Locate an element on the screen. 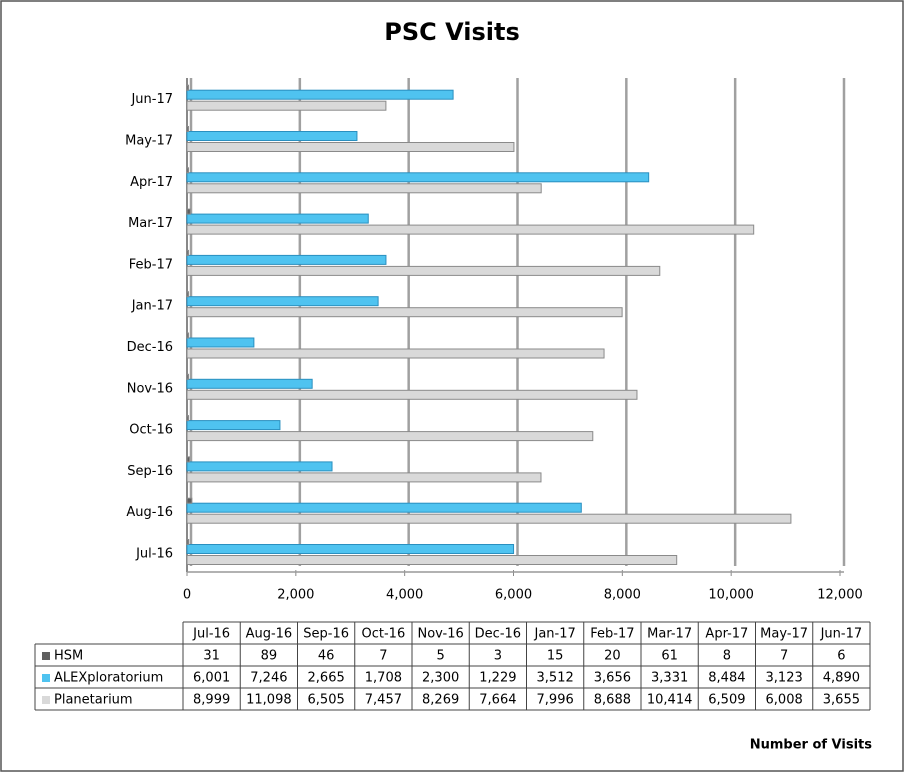 The width and height of the screenshot is (904, 776). x-tick-label: 12,000 is located at coordinates (840, 595).